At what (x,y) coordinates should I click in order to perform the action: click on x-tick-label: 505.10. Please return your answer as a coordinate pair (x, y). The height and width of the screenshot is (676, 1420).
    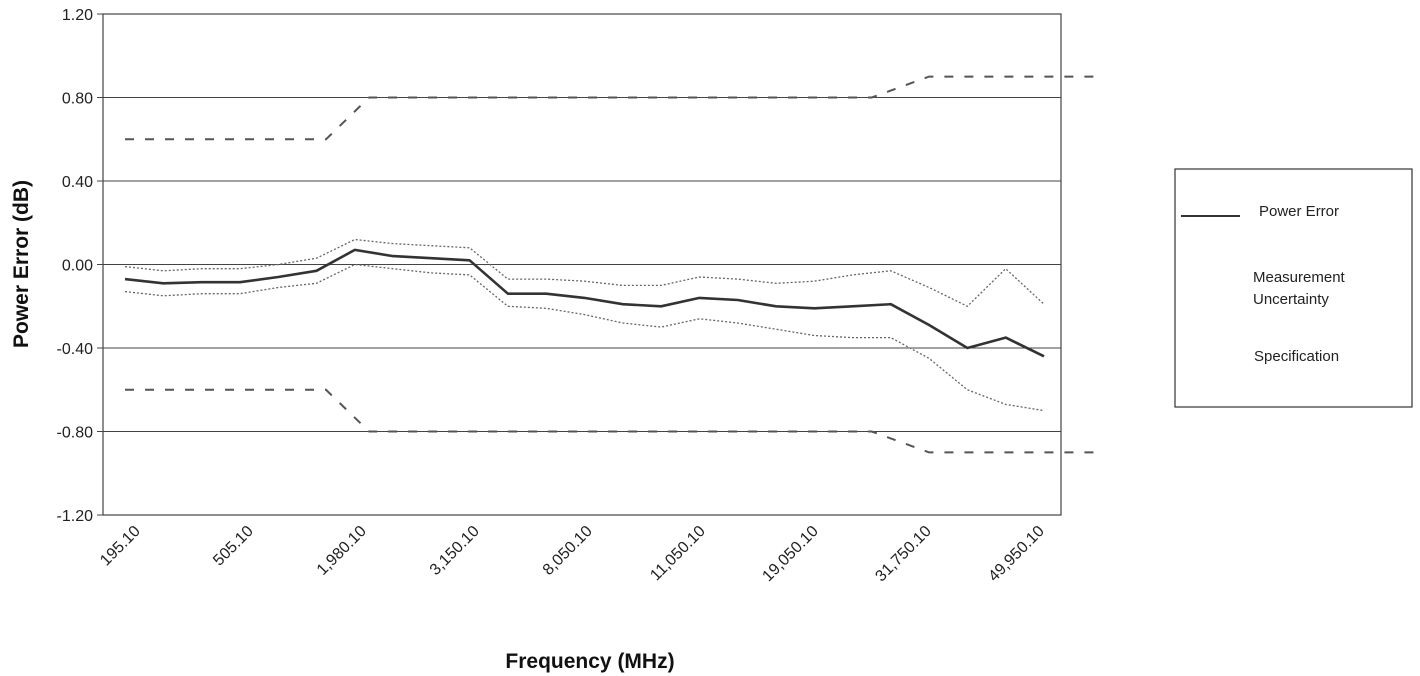
    Looking at the image, I should click on (233, 546).